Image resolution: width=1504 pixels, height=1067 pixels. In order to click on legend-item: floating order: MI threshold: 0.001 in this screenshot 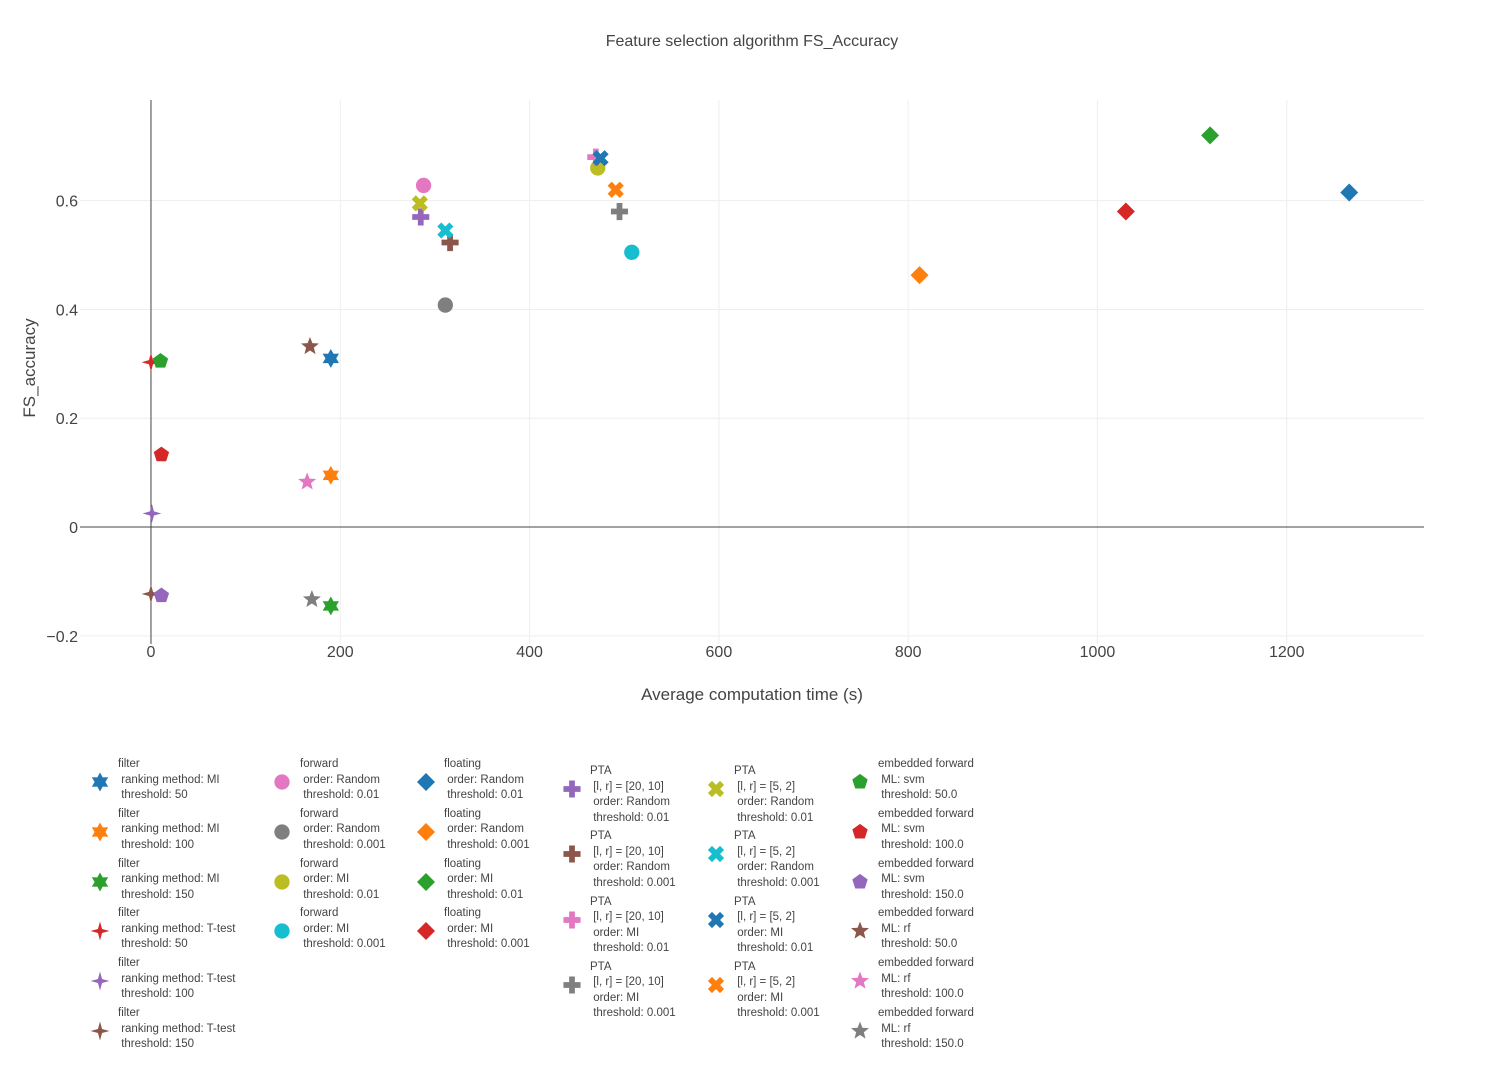, I will do `click(473, 930)`.